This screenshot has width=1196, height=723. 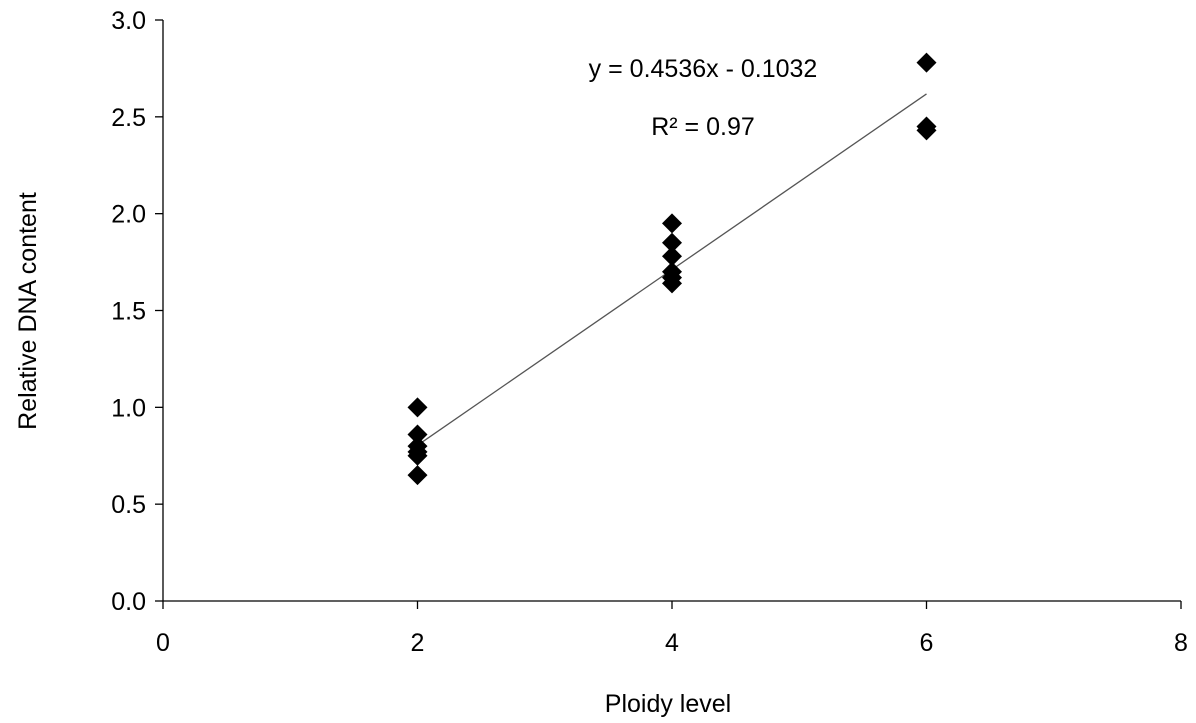 What do you see at coordinates (668, 704) in the screenshot?
I see `x-axis-title: Ploidy level` at bounding box center [668, 704].